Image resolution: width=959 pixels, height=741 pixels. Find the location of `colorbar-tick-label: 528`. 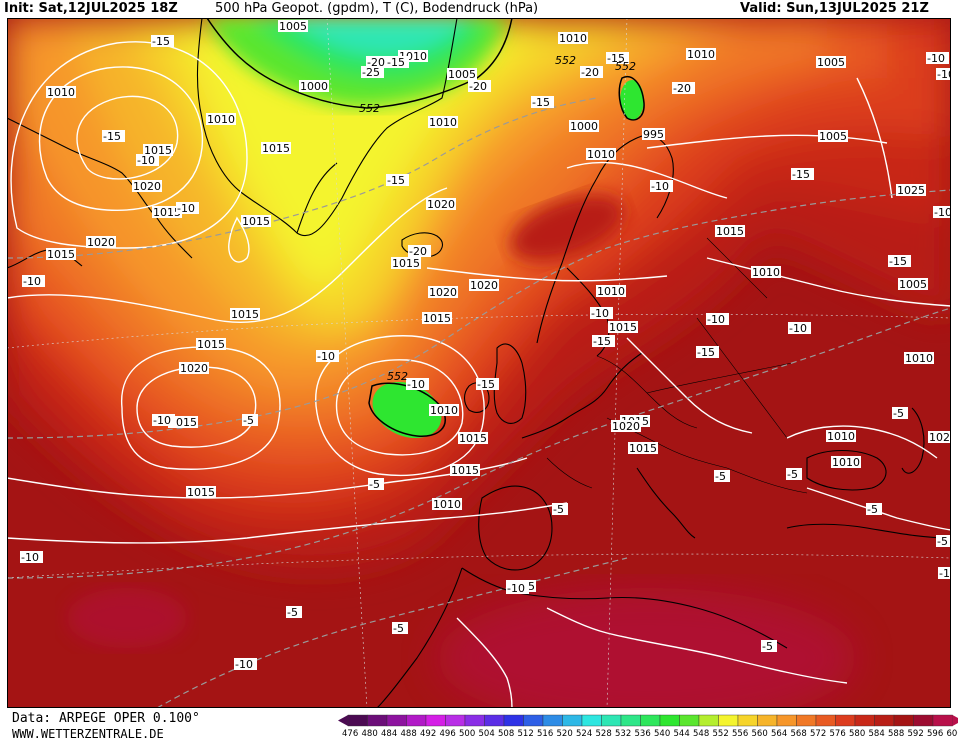

colorbar-tick-label: 528 is located at coordinates (604, 734).